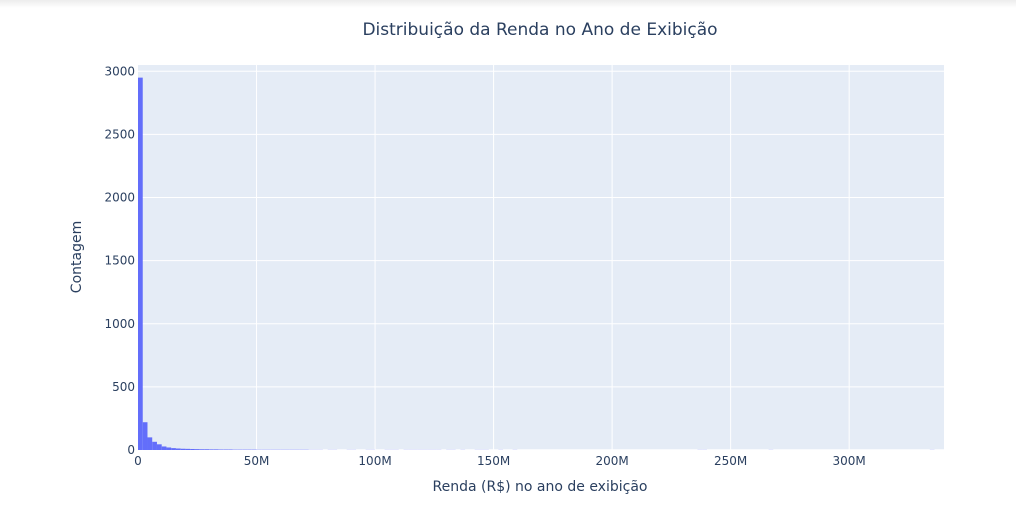  Describe the element at coordinates (119, 71) in the screenshot. I see `y-tick-label: 3000` at that location.